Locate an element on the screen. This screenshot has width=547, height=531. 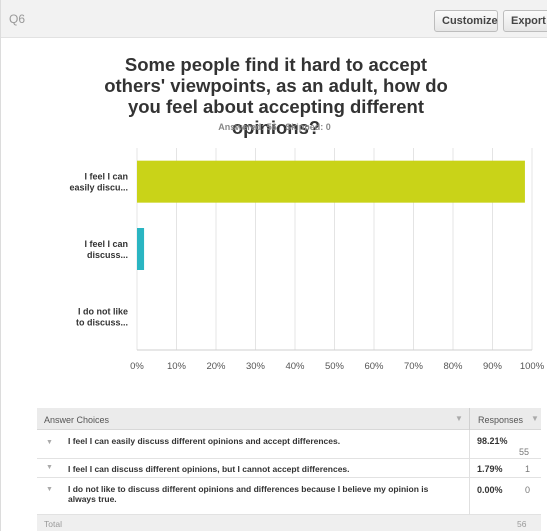
response-summary: Answered: 56 Skipped: 0 is located at coordinates (274, 127).